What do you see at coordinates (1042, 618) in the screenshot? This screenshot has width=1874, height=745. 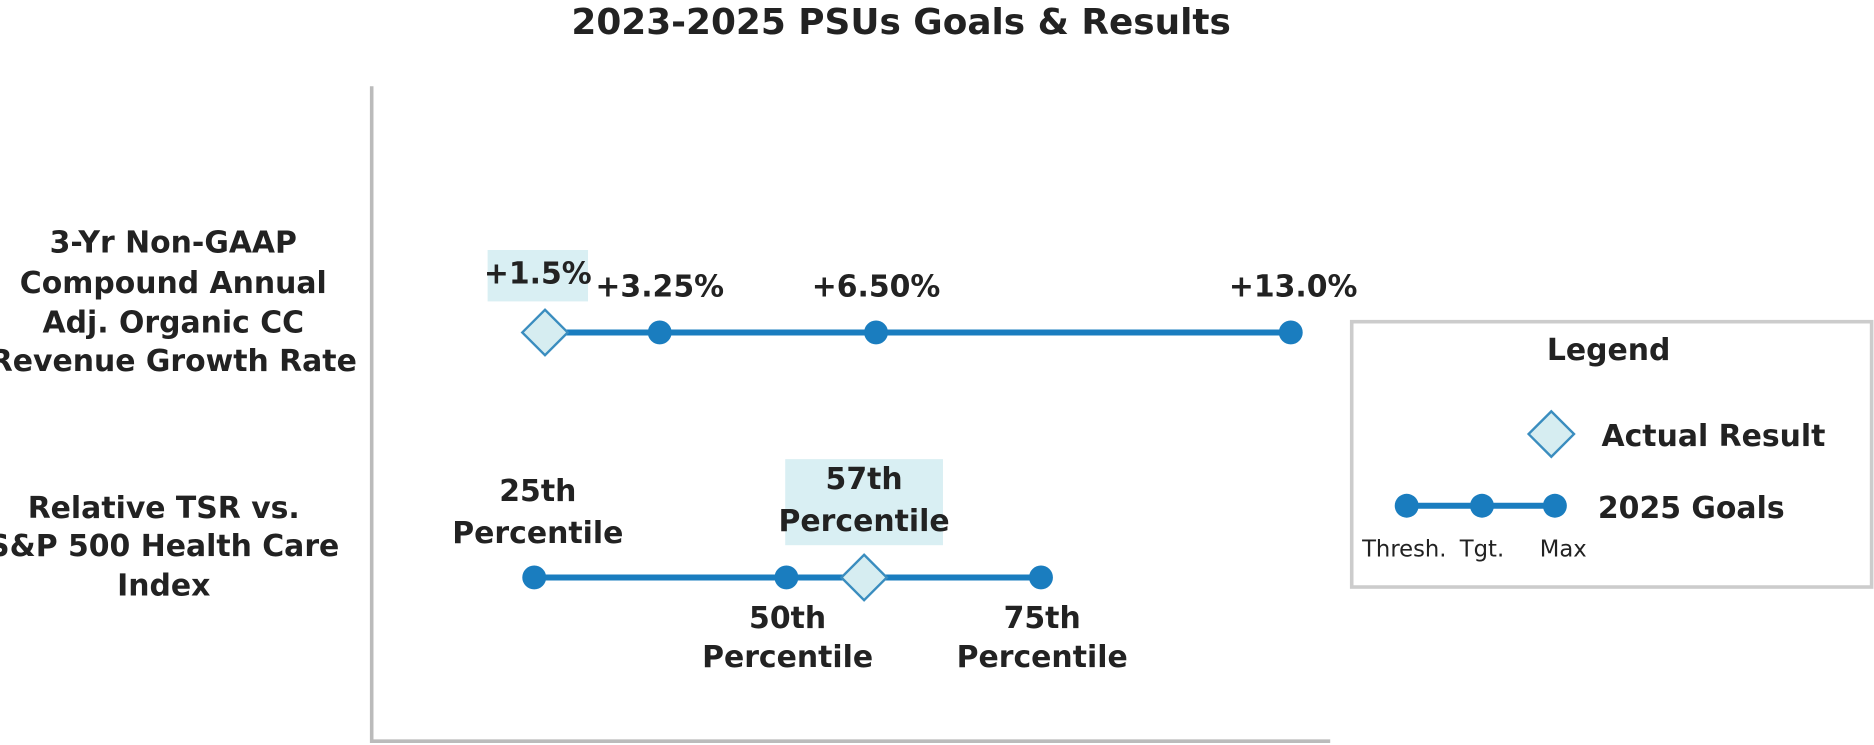 I see `goal-label: 75th` at bounding box center [1042, 618].